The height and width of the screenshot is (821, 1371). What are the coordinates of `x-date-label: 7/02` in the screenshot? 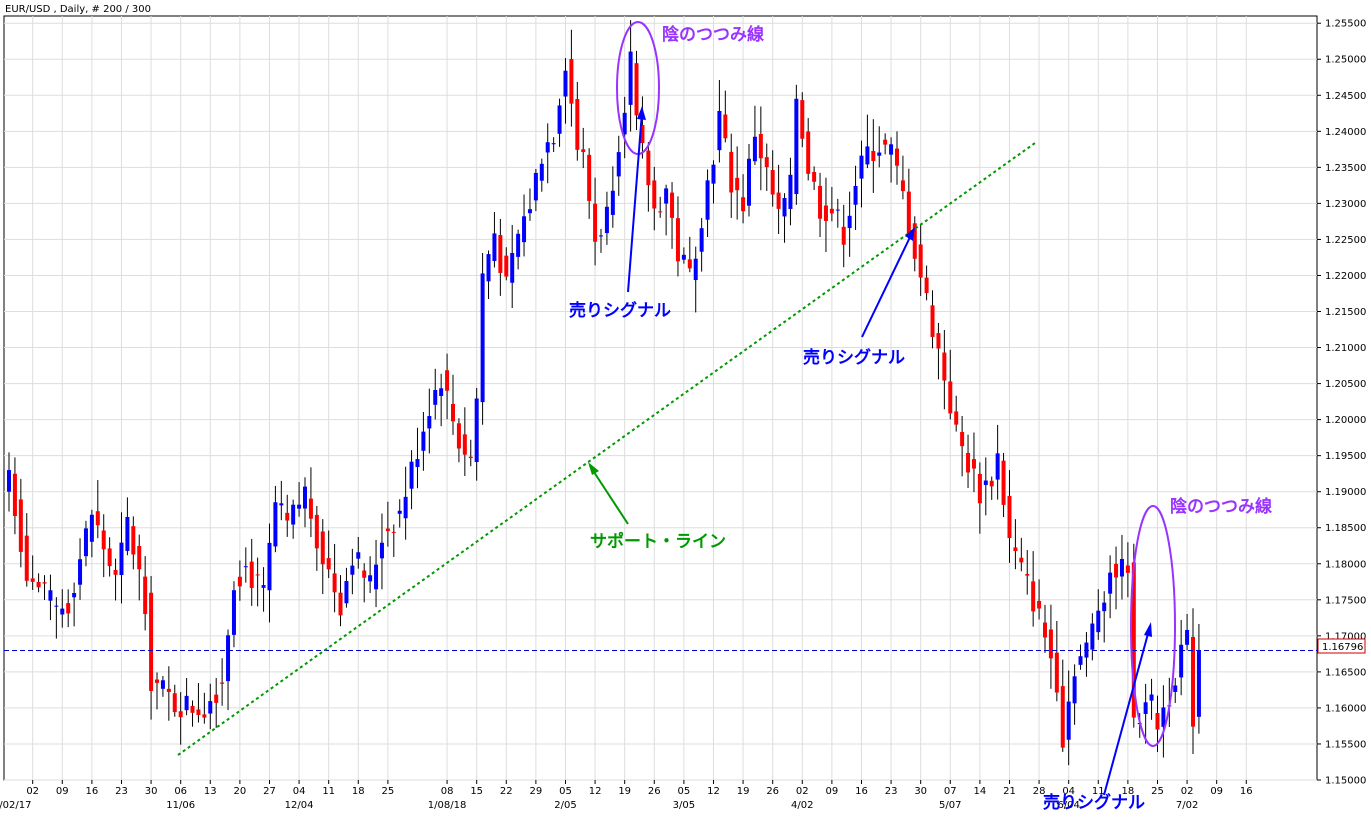 It's located at (1187, 805).